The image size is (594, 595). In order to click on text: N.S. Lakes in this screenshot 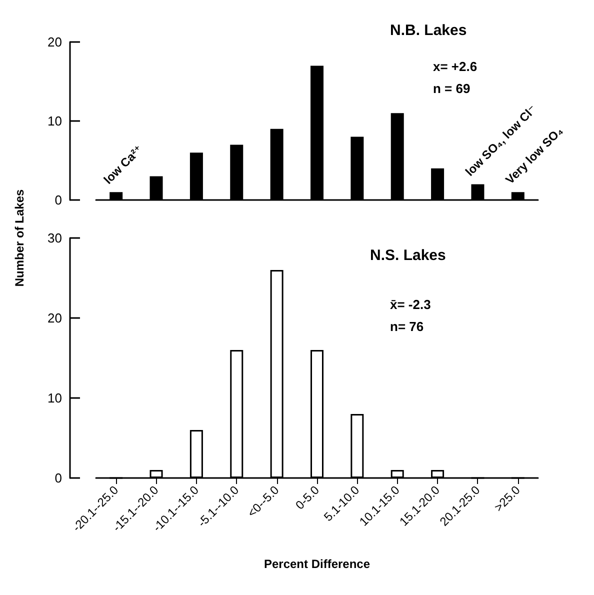, I will do `click(408, 255)`.